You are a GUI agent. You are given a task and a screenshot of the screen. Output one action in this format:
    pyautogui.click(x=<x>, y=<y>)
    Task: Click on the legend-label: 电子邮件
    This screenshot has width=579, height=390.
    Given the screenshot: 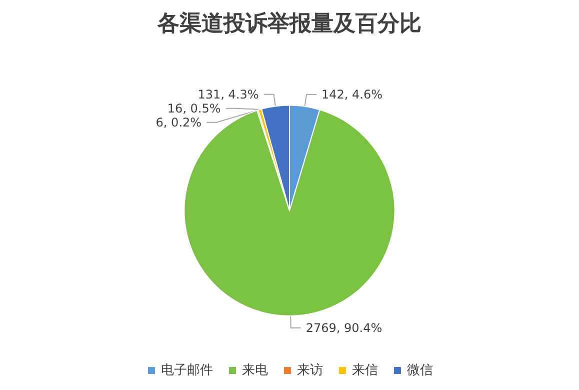 What is the action you would take?
    pyautogui.click(x=187, y=370)
    